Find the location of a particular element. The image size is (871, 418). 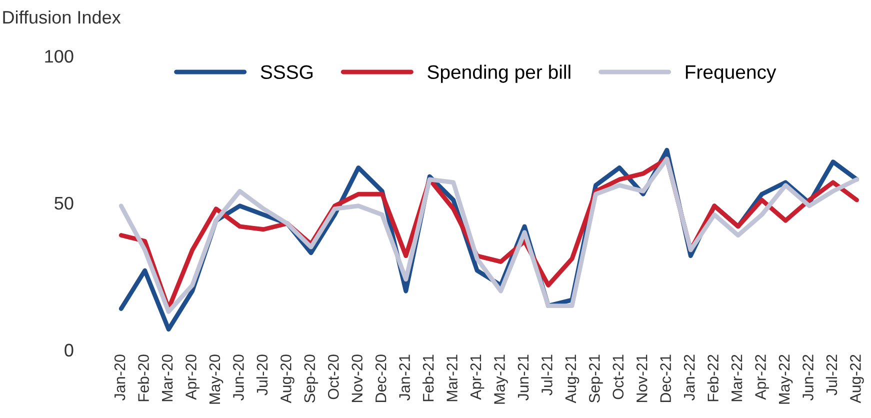

x-tick-label: Jun-21 is located at coordinates (523, 377).